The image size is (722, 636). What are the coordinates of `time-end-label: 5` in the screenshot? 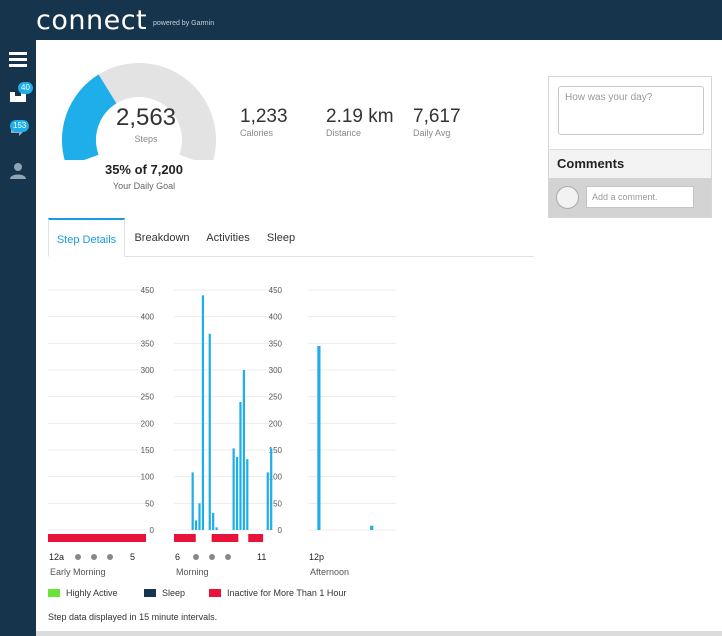 It's located at (132, 557).